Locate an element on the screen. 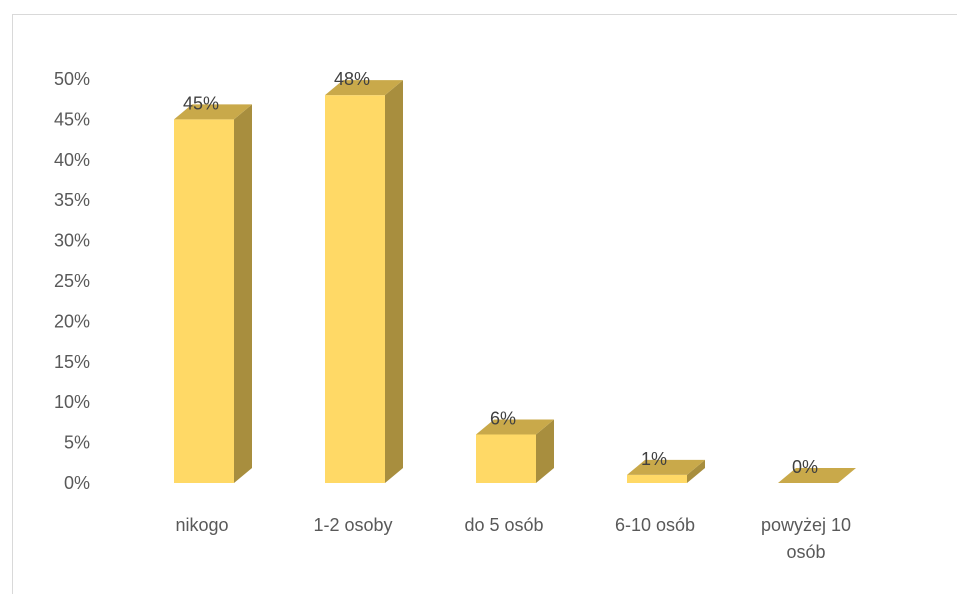  y-tick-label: 10% is located at coordinates (72, 402).